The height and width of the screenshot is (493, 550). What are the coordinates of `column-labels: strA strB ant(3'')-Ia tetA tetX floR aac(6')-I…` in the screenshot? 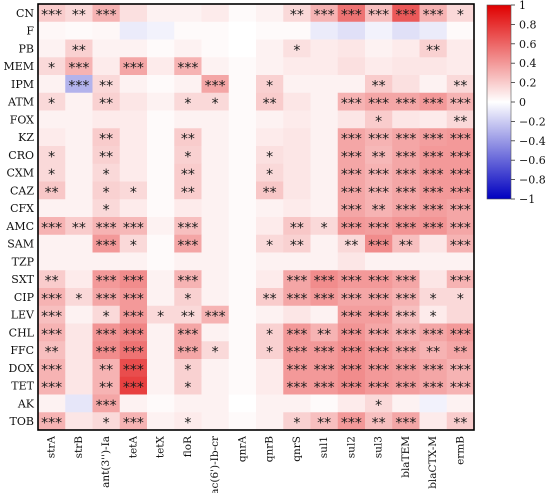 It's located at (256, 464).